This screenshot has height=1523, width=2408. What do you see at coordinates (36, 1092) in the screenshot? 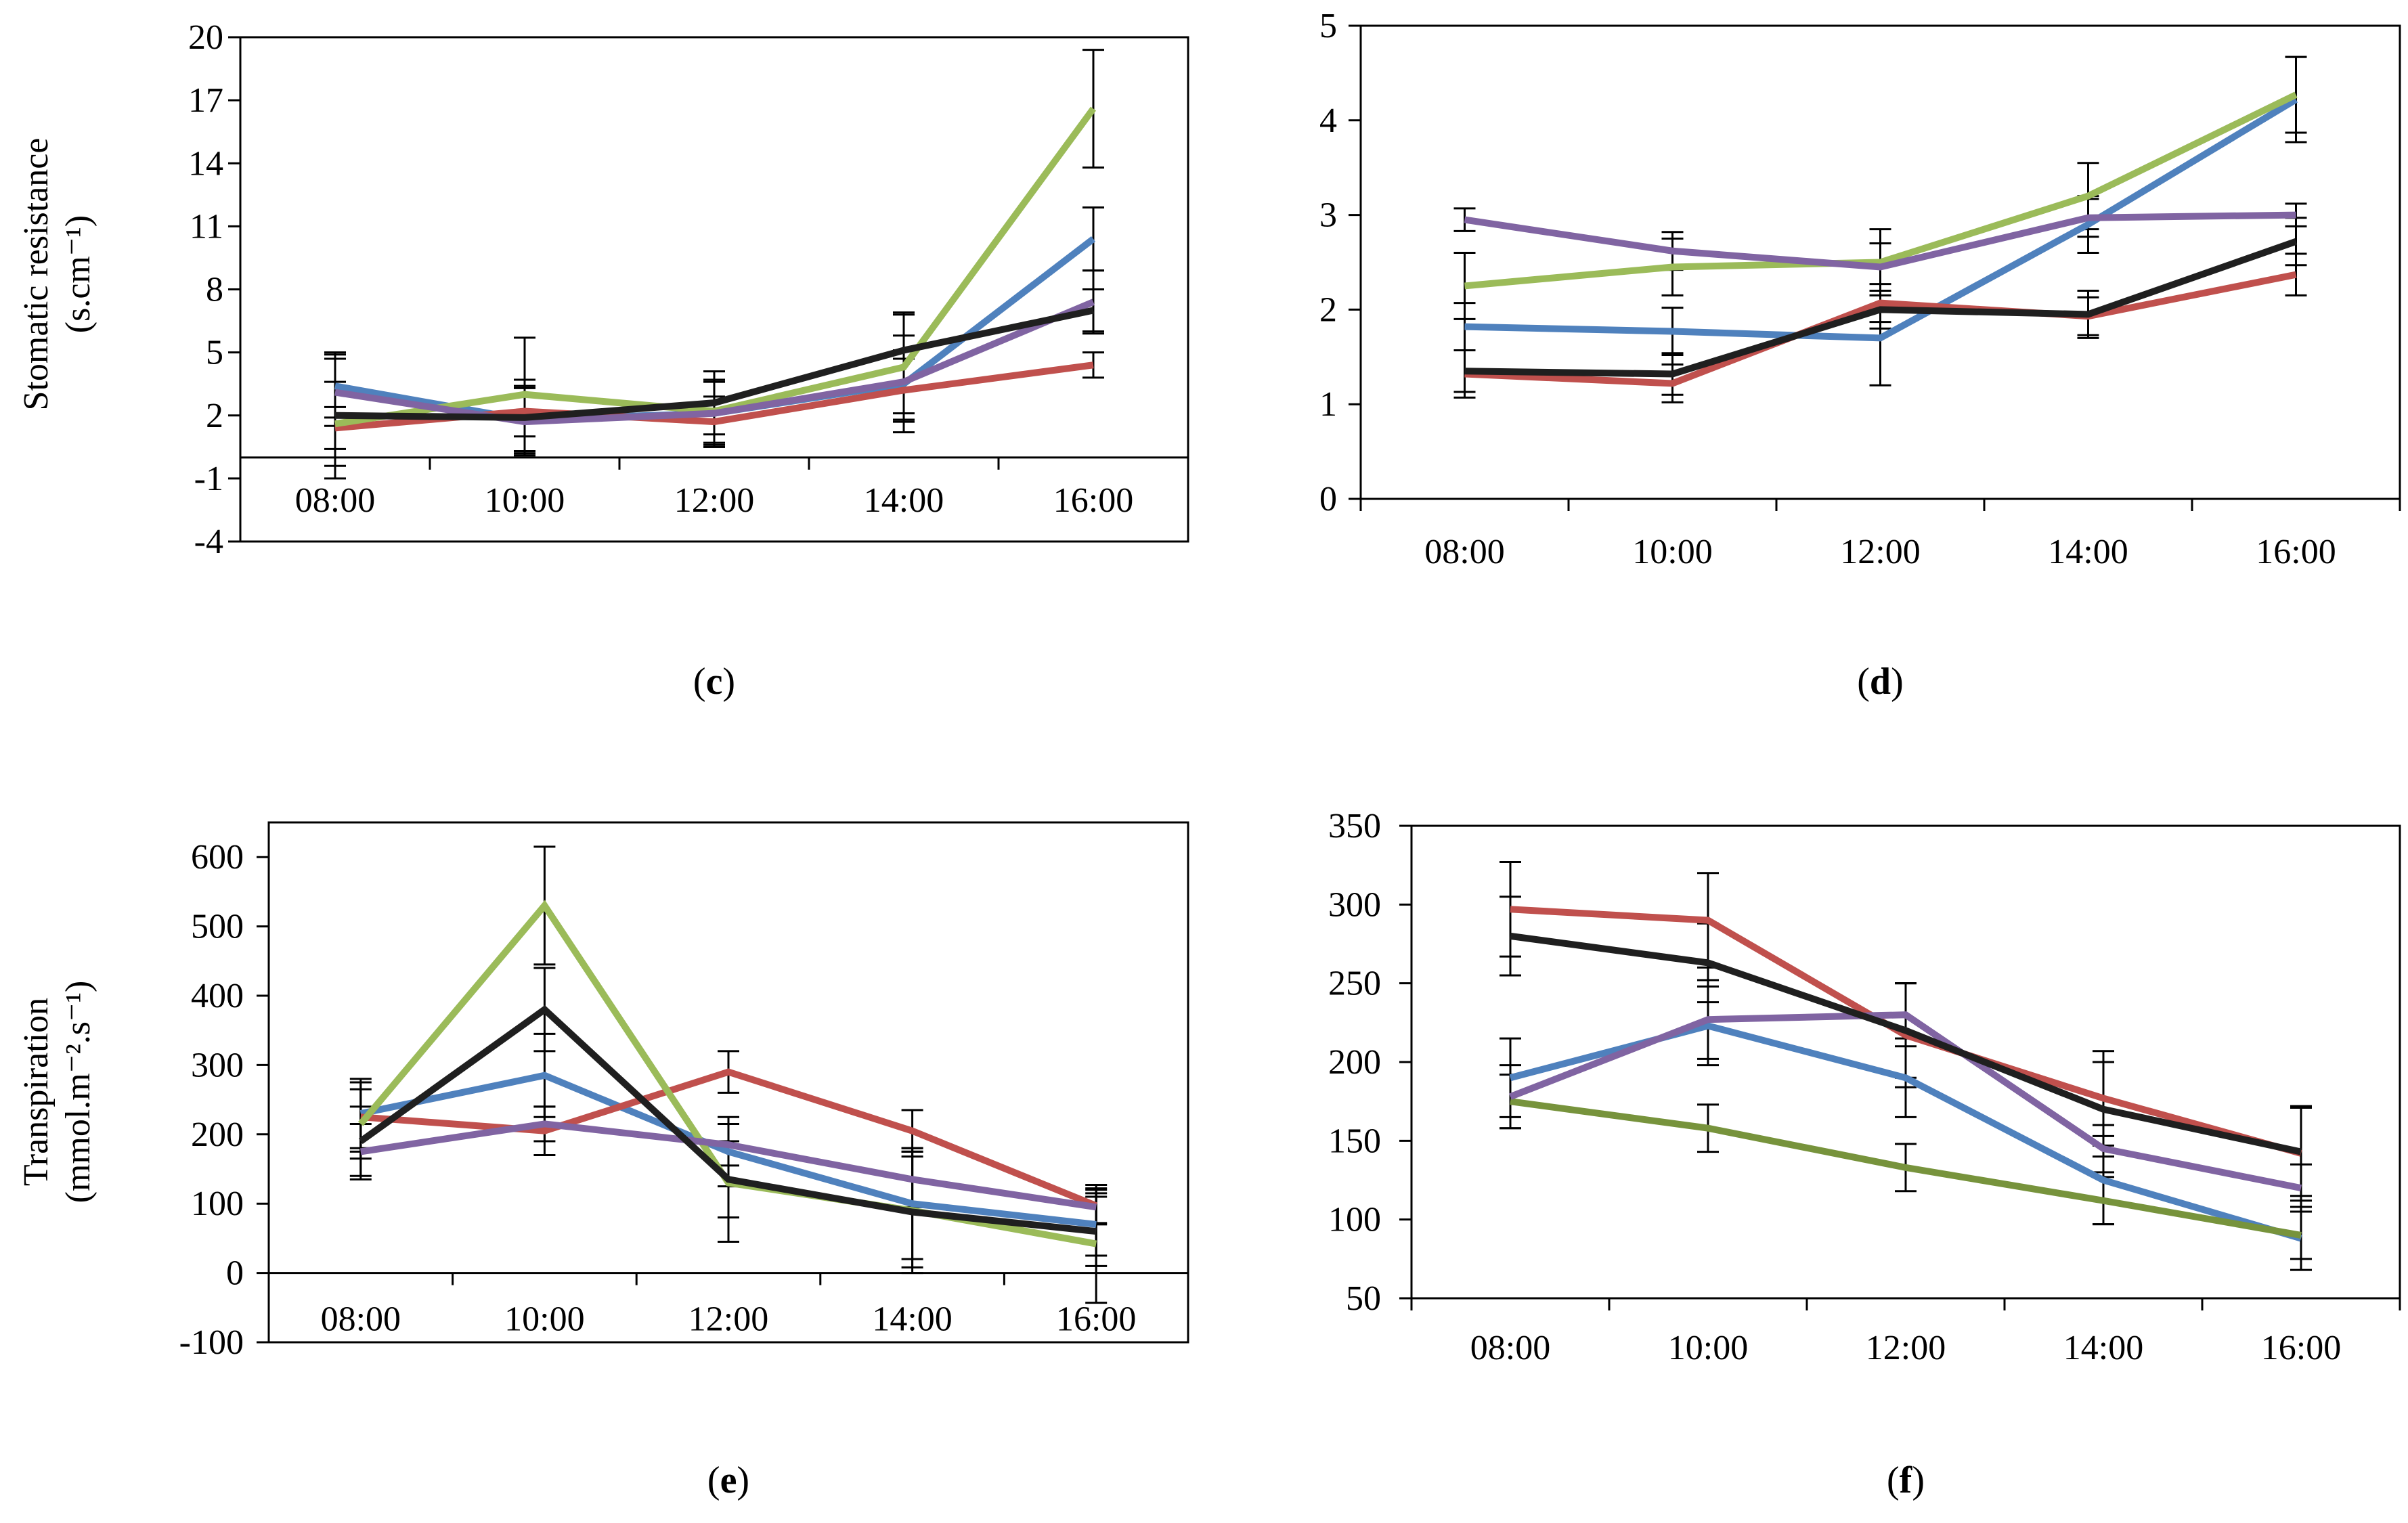
I see `y-axis-label: Transpiration` at bounding box center [36, 1092].